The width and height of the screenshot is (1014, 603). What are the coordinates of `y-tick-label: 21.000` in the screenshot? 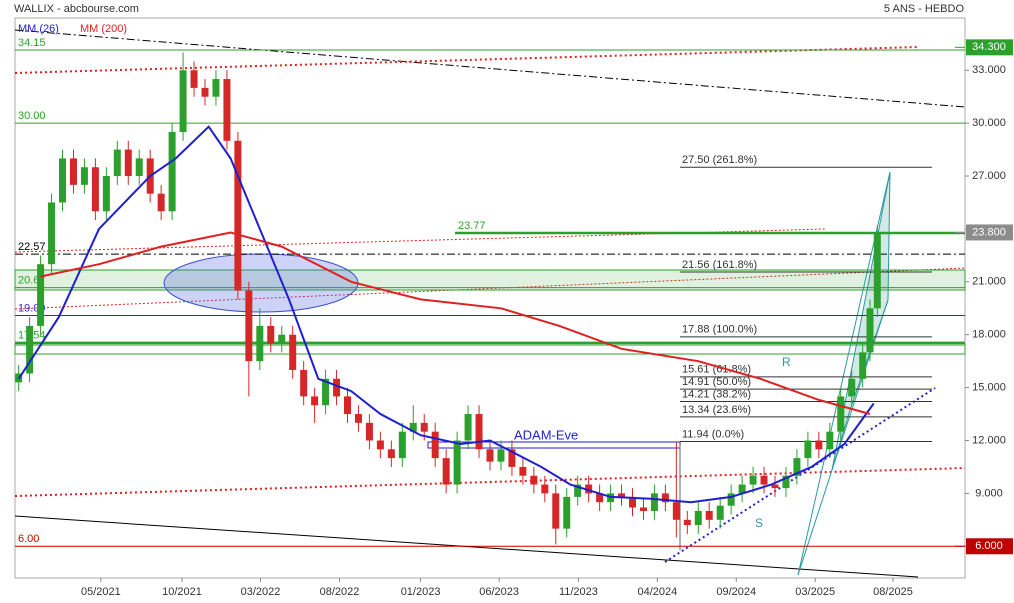 It's located at (989, 282).